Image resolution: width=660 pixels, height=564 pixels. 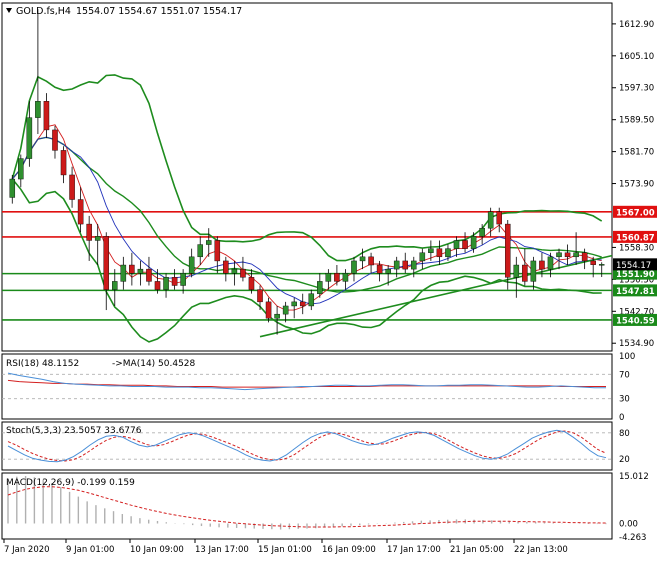 What do you see at coordinates (307, 446) in the screenshot?
I see `stoch-signal-line` at bounding box center [307, 446].